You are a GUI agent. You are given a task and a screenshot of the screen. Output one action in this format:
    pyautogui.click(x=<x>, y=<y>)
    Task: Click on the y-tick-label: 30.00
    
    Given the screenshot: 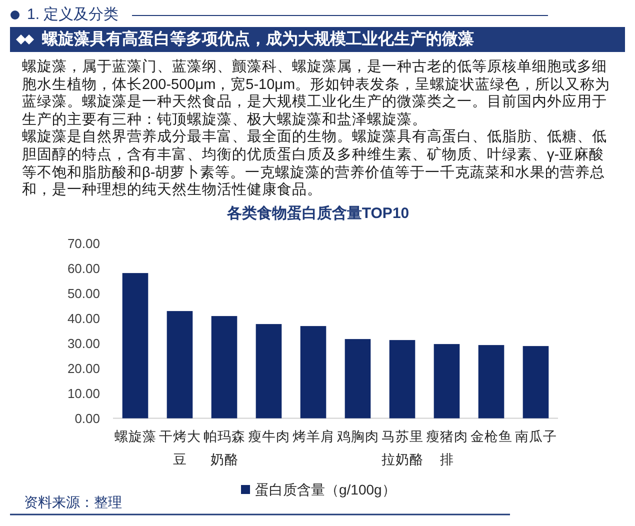 What is the action you would take?
    pyautogui.click(x=83, y=343)
    